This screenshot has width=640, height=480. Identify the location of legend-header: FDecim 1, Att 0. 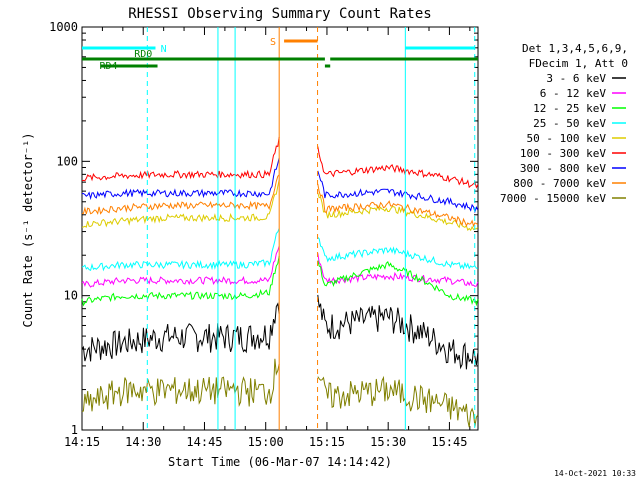
(578, 63).